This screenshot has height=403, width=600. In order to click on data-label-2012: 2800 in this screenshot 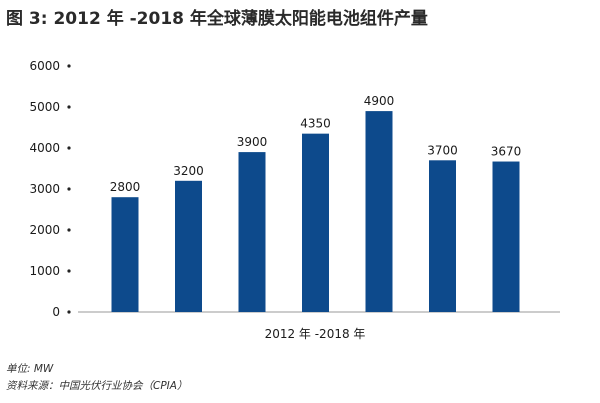, I will do `click(125, 187)`.